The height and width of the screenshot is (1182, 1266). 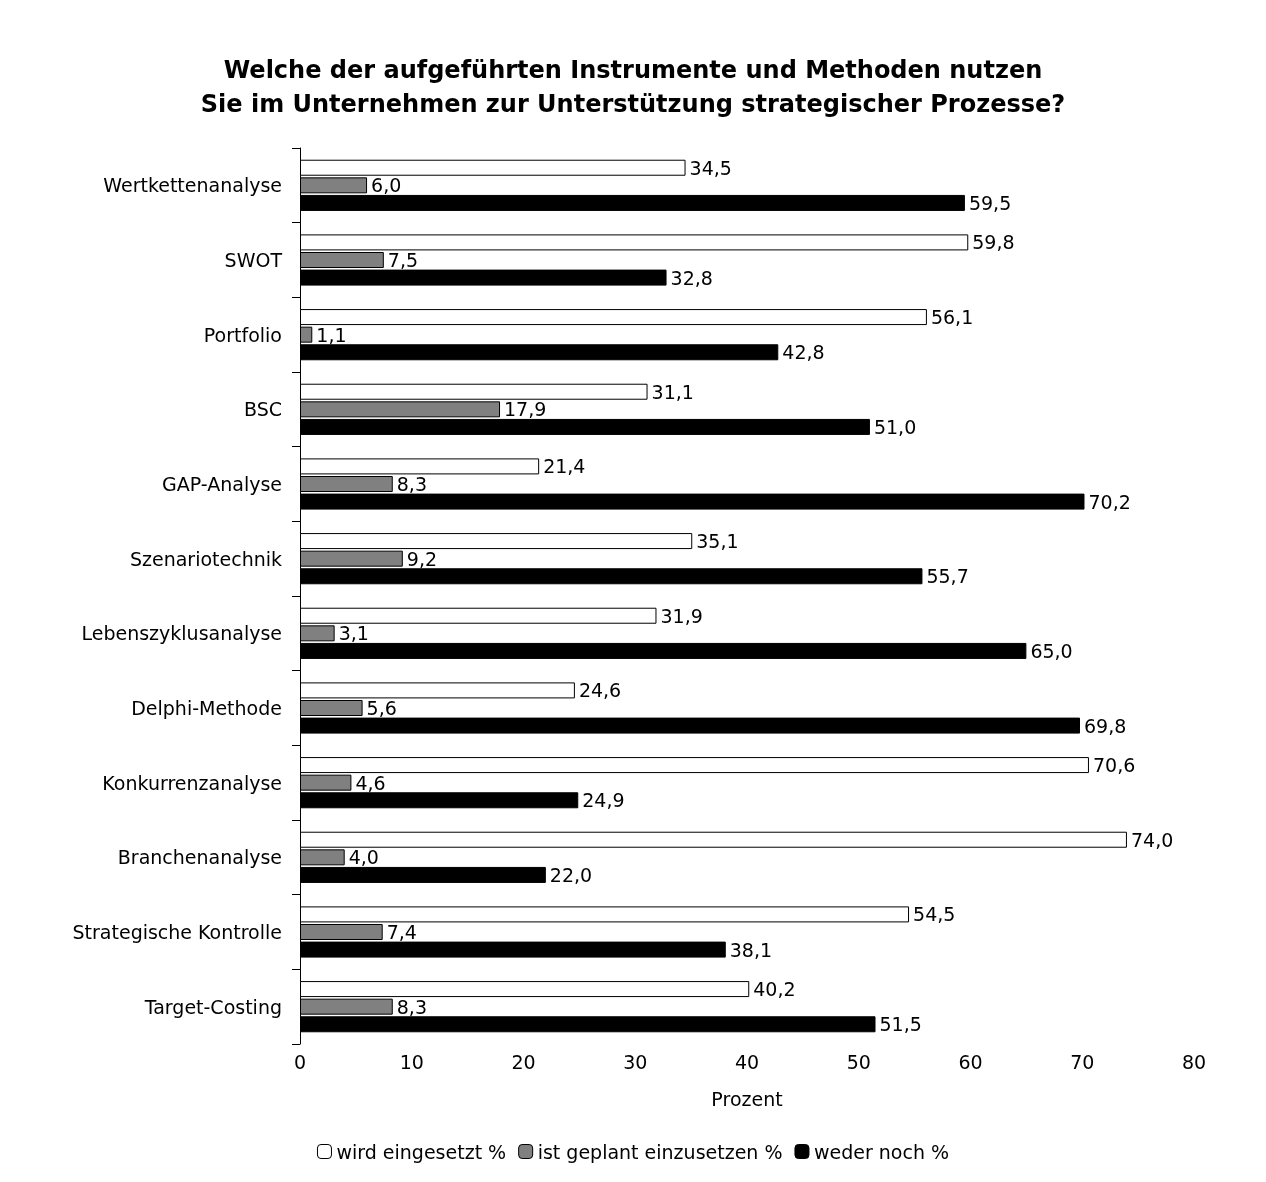 What do you see at coordinates (881, 1151) in the screenshot?
I see `legend-label: weder noch %` at bounding box center [881, 1151].